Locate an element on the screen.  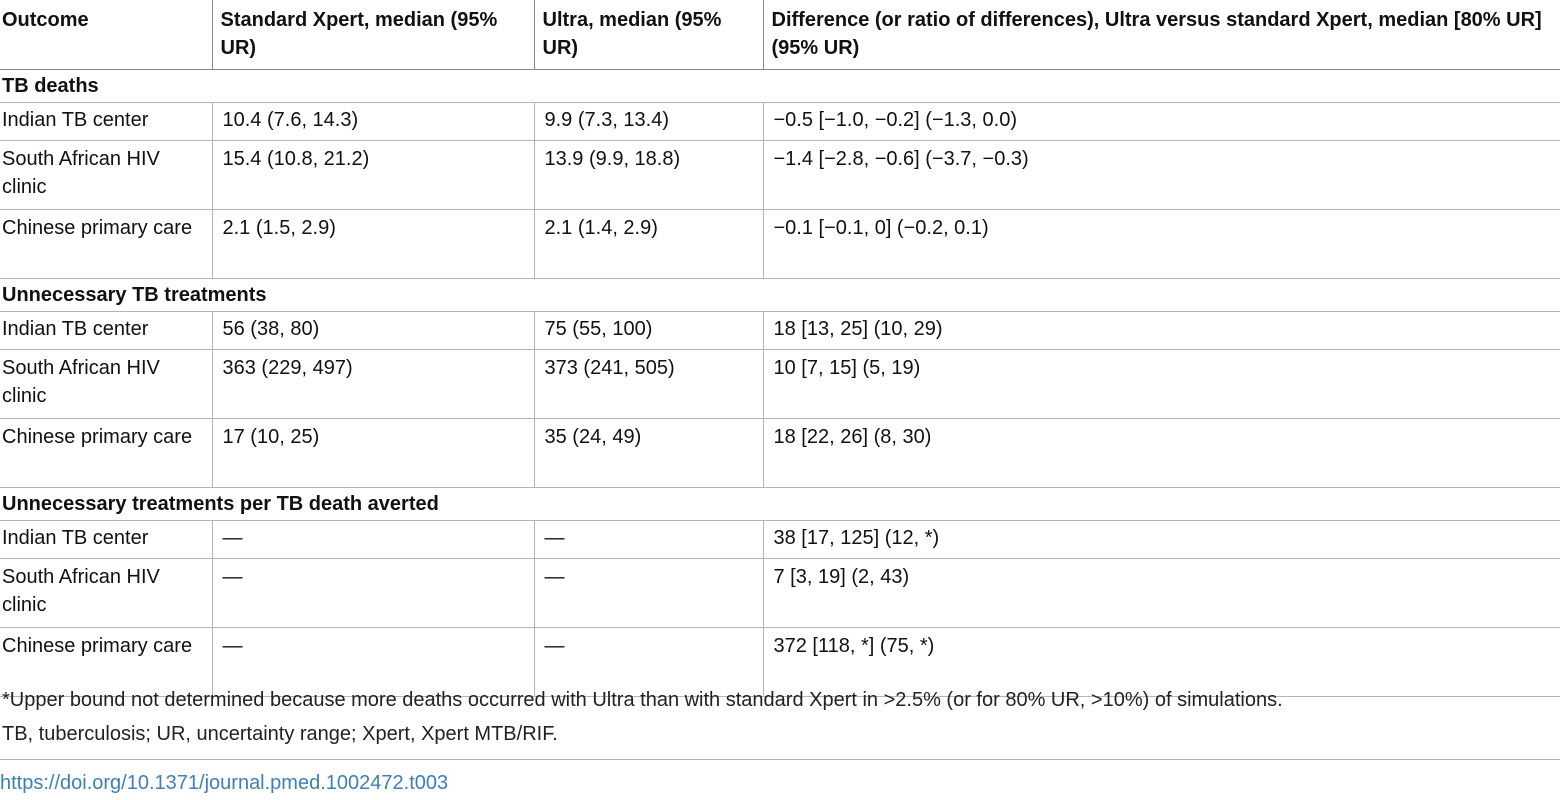
cell-standard: 56 (38, 80) is located at coordinates (372, 330).